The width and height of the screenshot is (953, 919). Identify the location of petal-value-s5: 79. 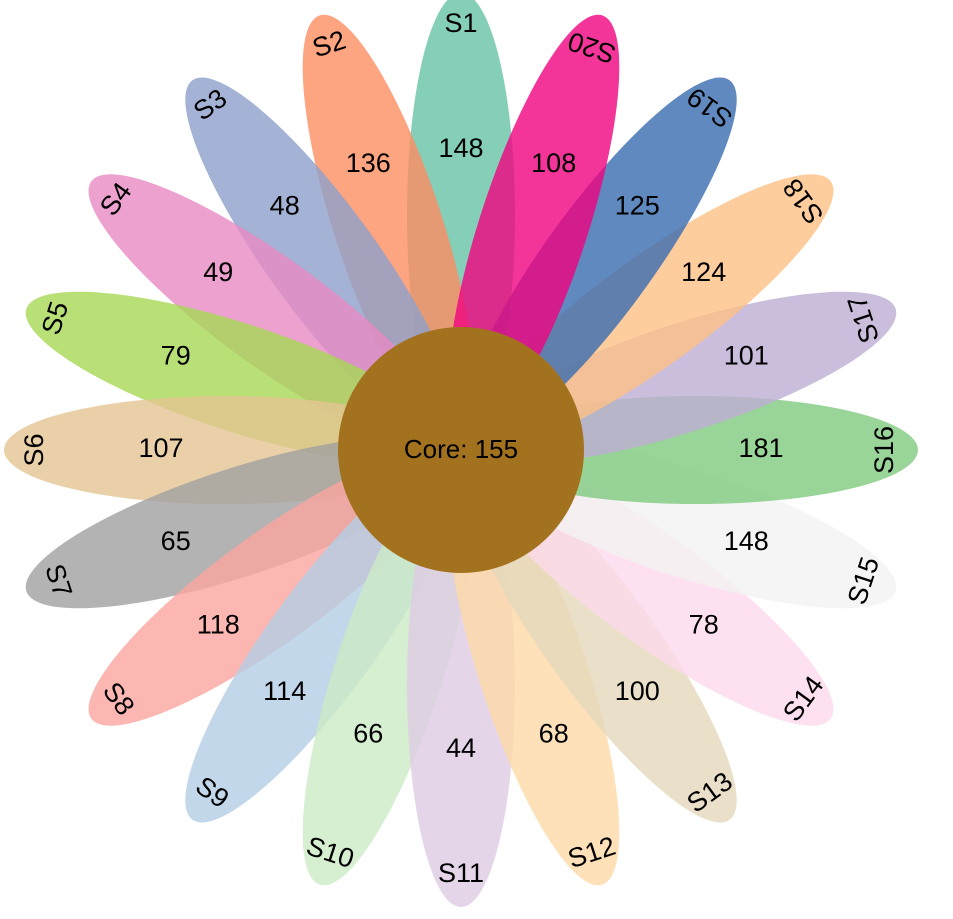
(176, 355).